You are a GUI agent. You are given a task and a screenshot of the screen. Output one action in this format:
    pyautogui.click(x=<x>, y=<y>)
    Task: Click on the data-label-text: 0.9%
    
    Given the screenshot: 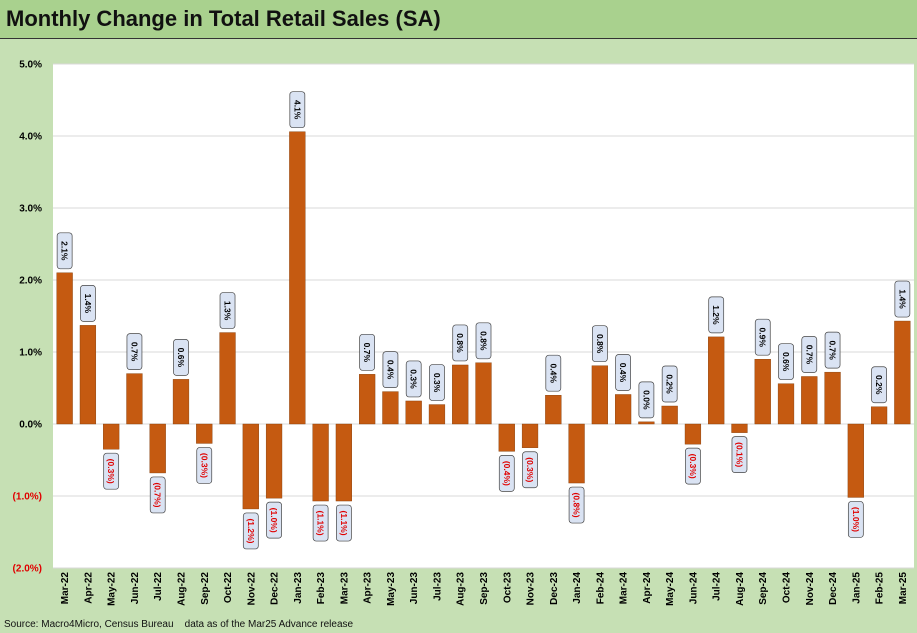 What is the action you would take?
    pyautogui.click(x=763, y=338)
    